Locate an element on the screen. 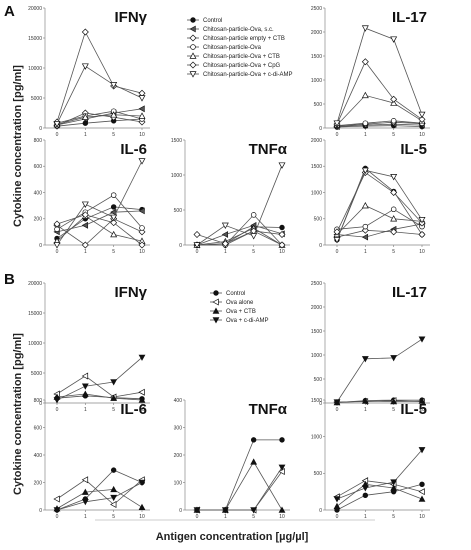 This screenshot has height=550, width=471. series-ova-c-di-amp is located at coordinates (99, 496).